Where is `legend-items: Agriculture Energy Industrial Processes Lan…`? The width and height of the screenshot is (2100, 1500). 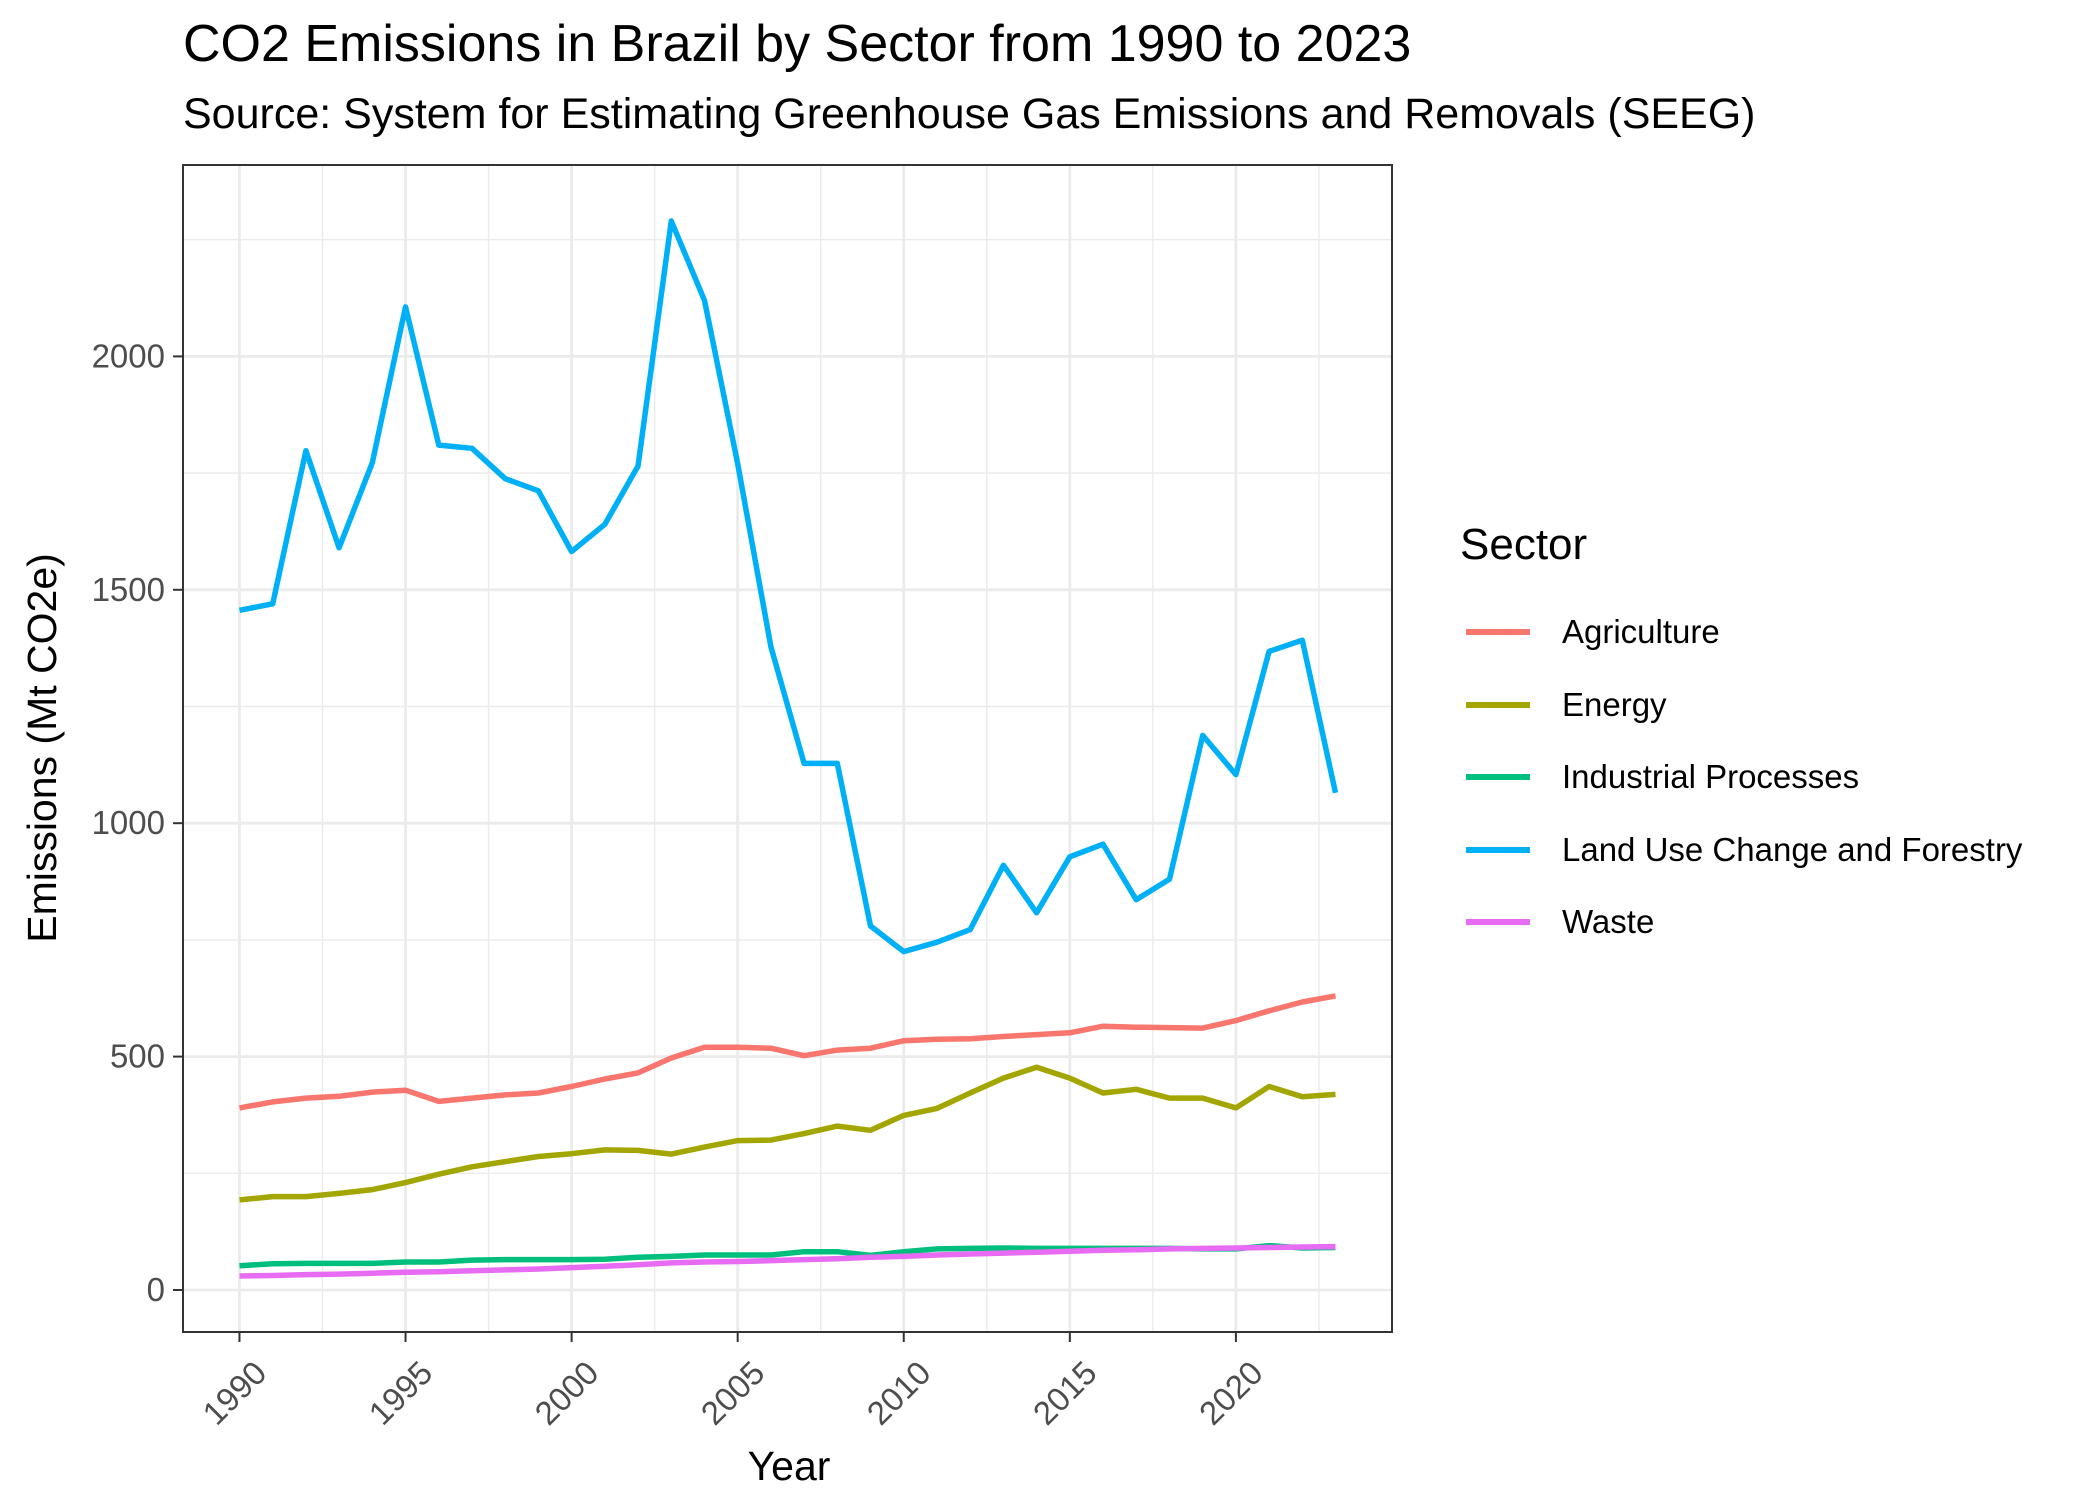
legend-items: Agriculture Energy Industrial Processes Lan… is located at coordinates (1741, 777).